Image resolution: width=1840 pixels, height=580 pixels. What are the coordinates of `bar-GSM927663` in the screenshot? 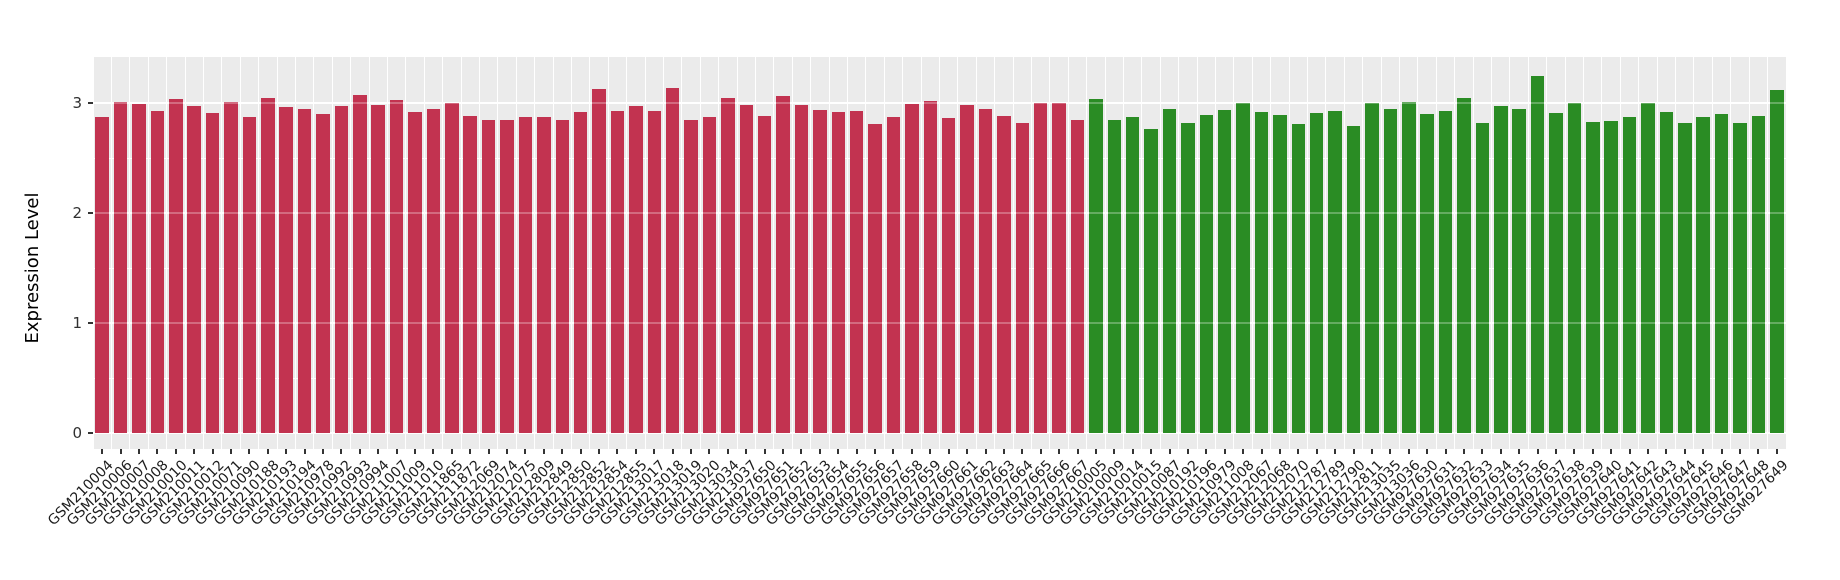 It's located at (1004, 274).